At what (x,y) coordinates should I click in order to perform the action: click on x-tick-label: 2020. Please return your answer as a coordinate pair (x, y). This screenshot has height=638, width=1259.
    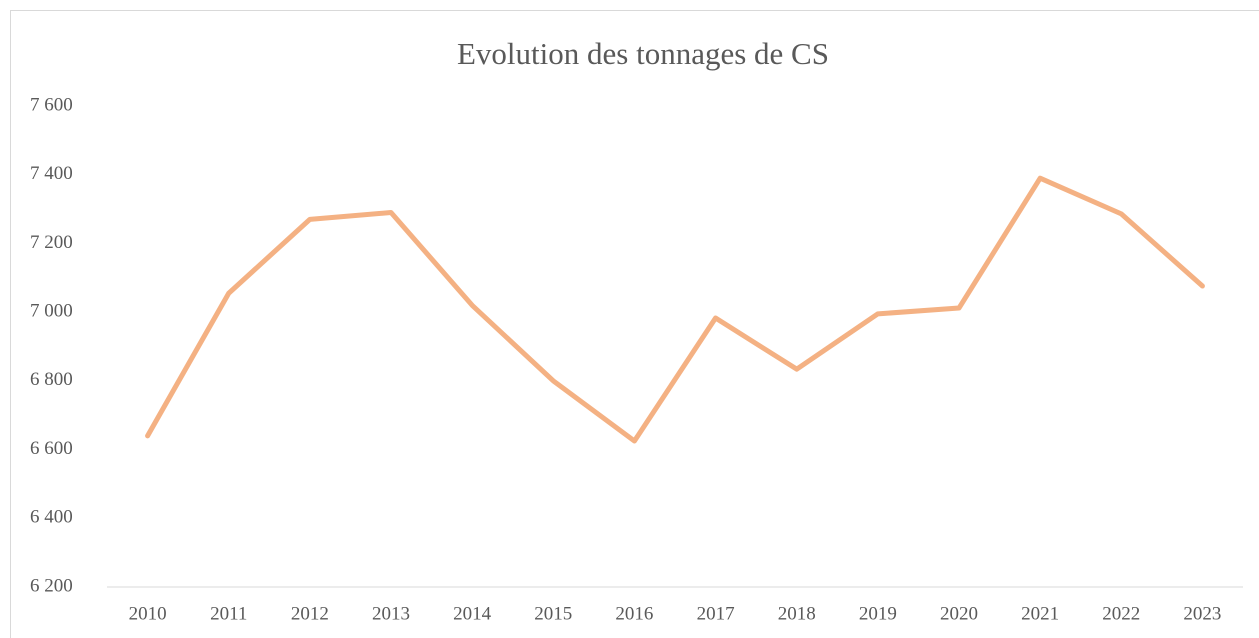
    Looking at the image, I should click on (959, 613).